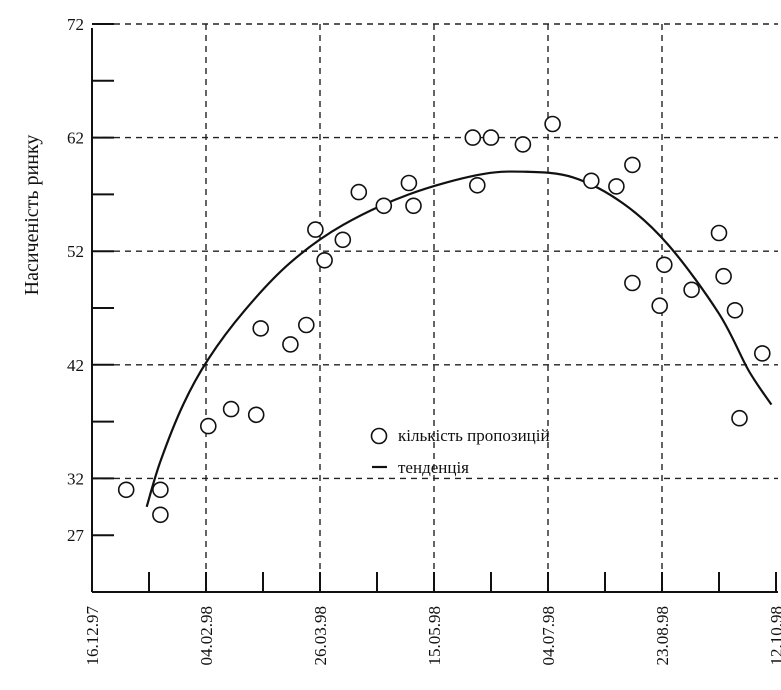  I want to click on legend-label-offers: кількість пропозицій, so click(474, 435).